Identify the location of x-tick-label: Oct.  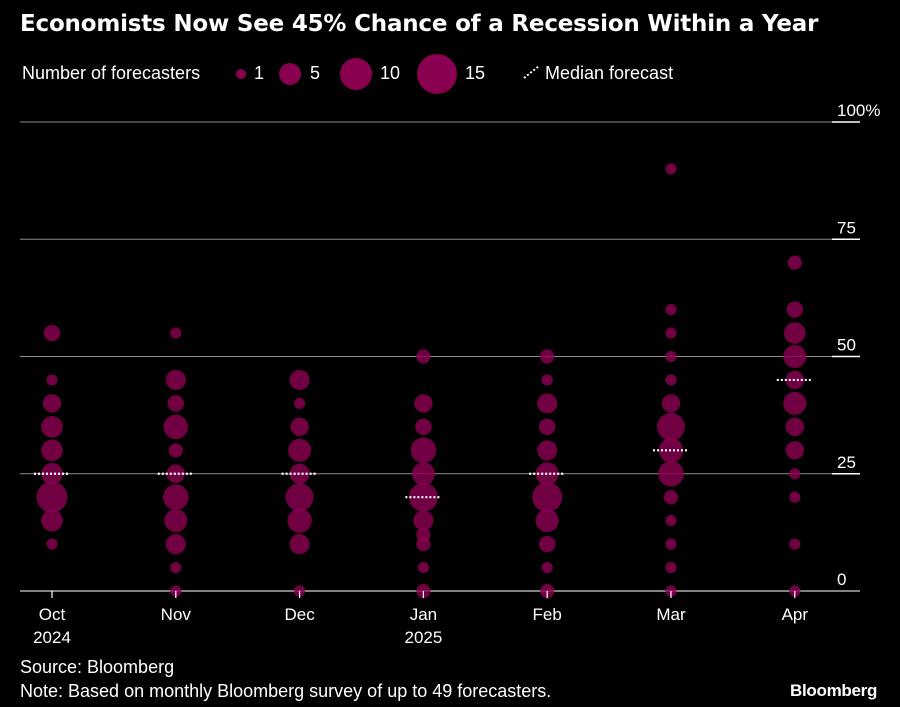
(52, 614).